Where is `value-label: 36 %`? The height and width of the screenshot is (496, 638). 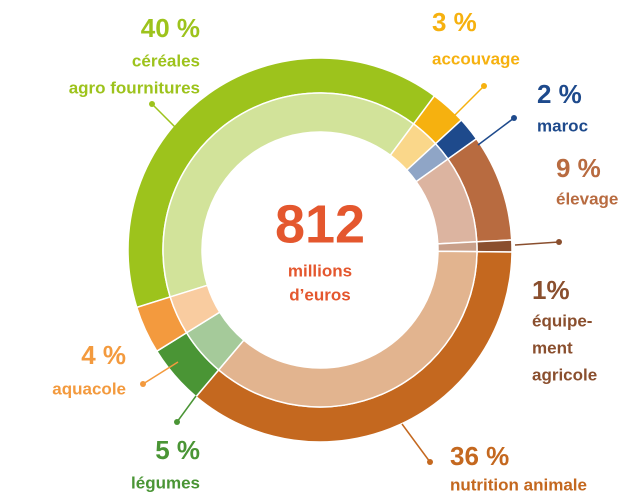
value-label: 36 % is located at coordinates (479, 456).